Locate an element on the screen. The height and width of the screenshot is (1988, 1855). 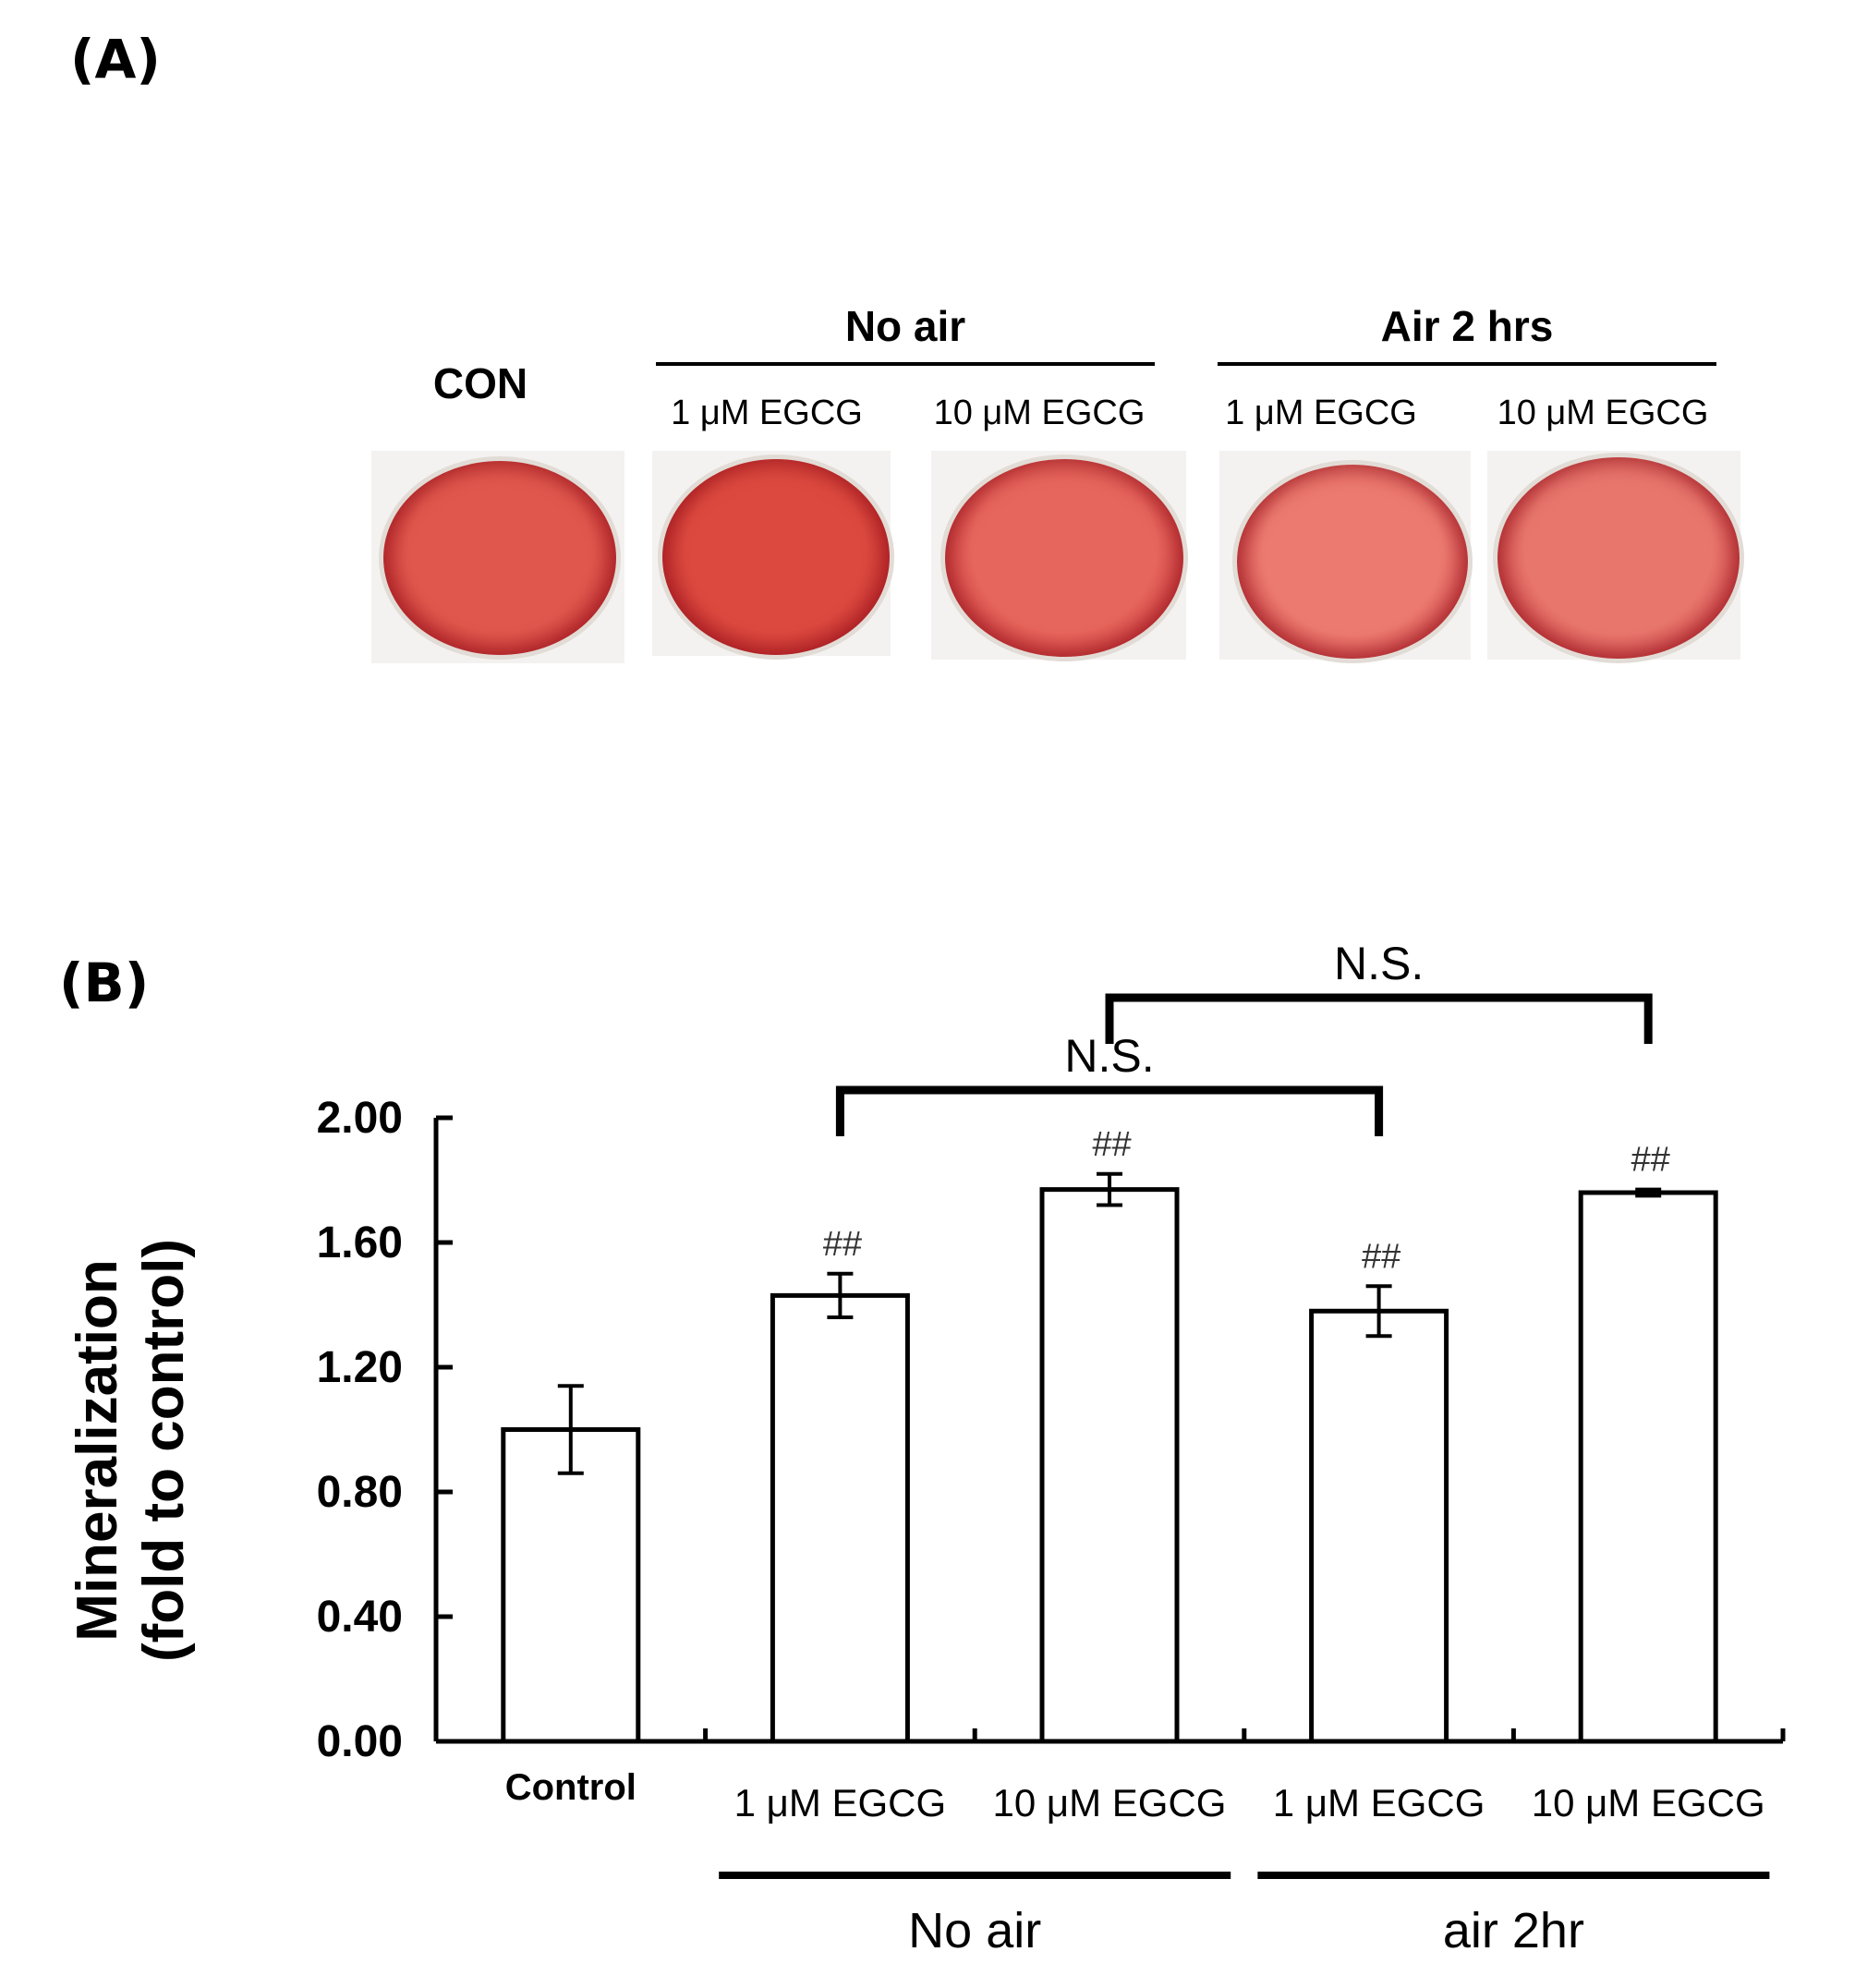
stained-well-no-air-1um is located at coordinates (776, 557).